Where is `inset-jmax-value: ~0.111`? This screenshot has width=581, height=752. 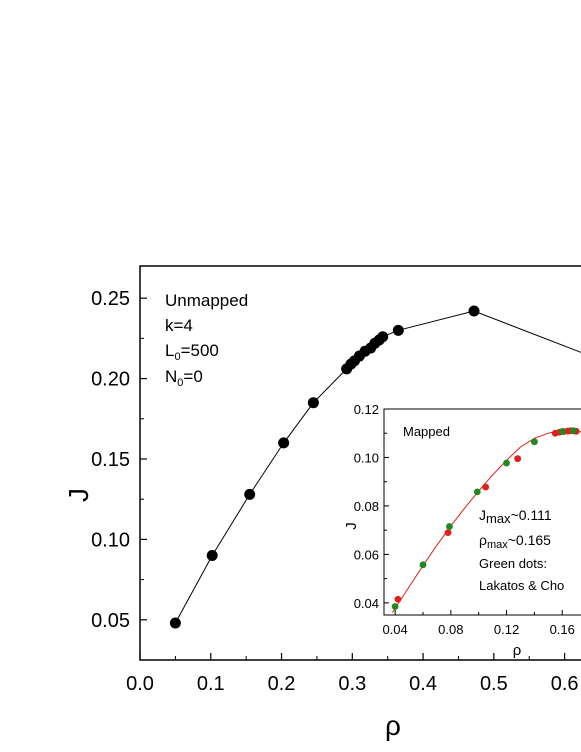
inset-jmax-value: ~0.111 is located at coordinates (531, 515).